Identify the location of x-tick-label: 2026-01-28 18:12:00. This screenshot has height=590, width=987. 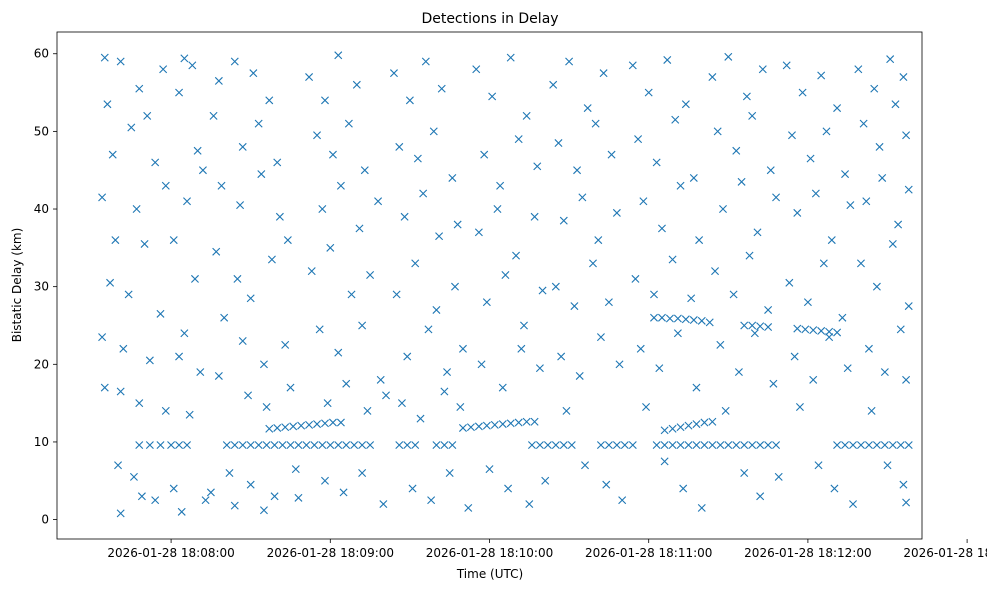
(807, 553).